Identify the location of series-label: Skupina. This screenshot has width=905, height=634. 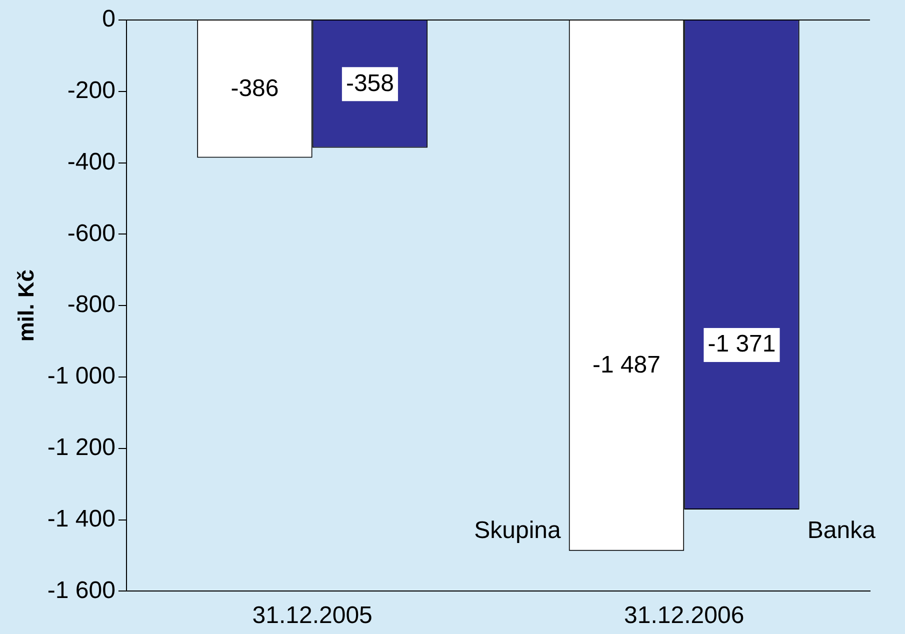
(518, 530).